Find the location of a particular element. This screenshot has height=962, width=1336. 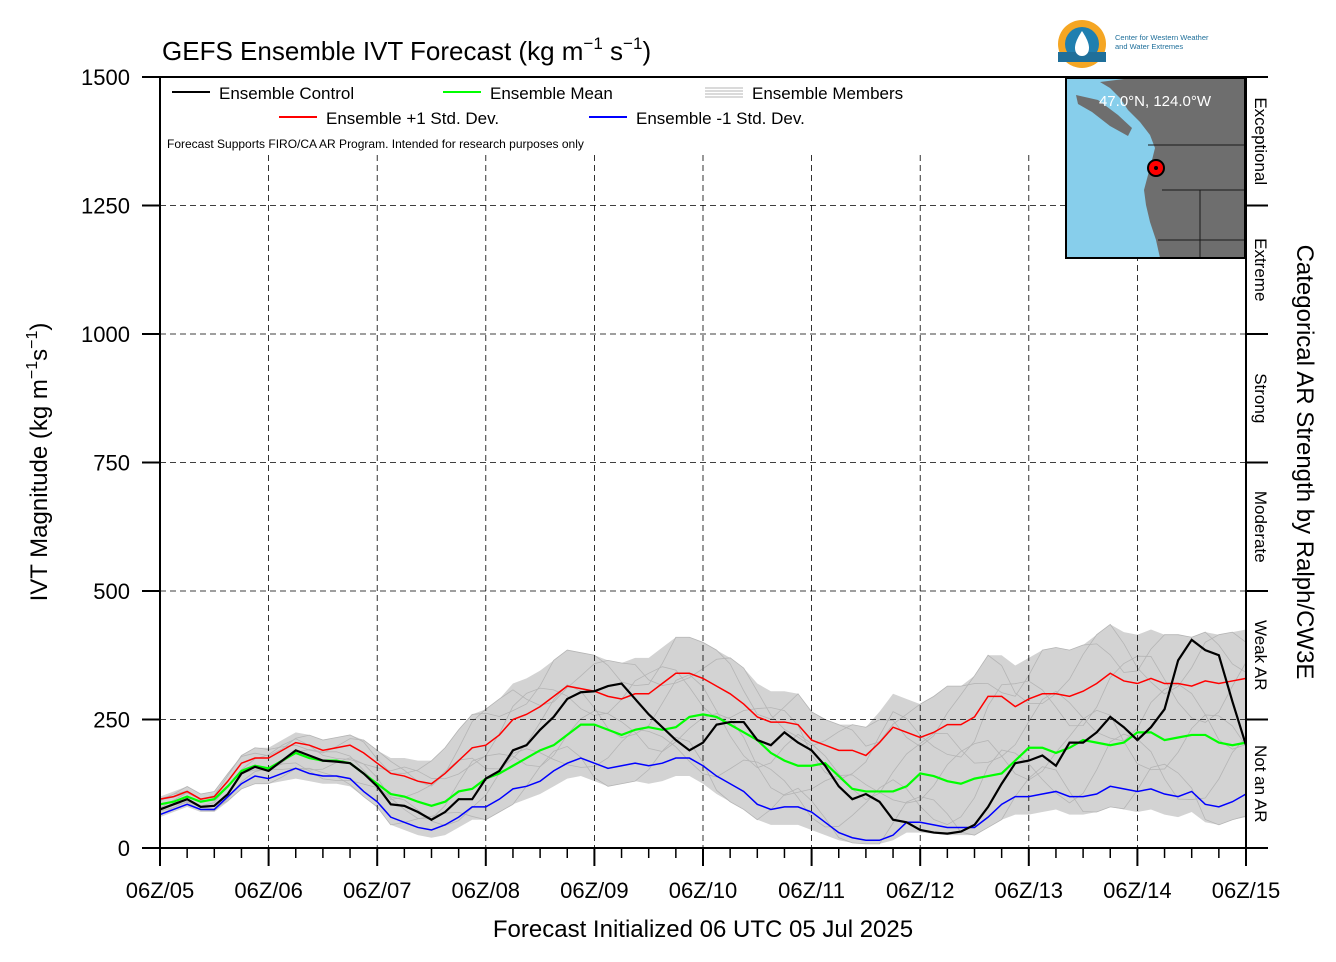

y-tick-label: 1000 is located at coordinates (105, 334).